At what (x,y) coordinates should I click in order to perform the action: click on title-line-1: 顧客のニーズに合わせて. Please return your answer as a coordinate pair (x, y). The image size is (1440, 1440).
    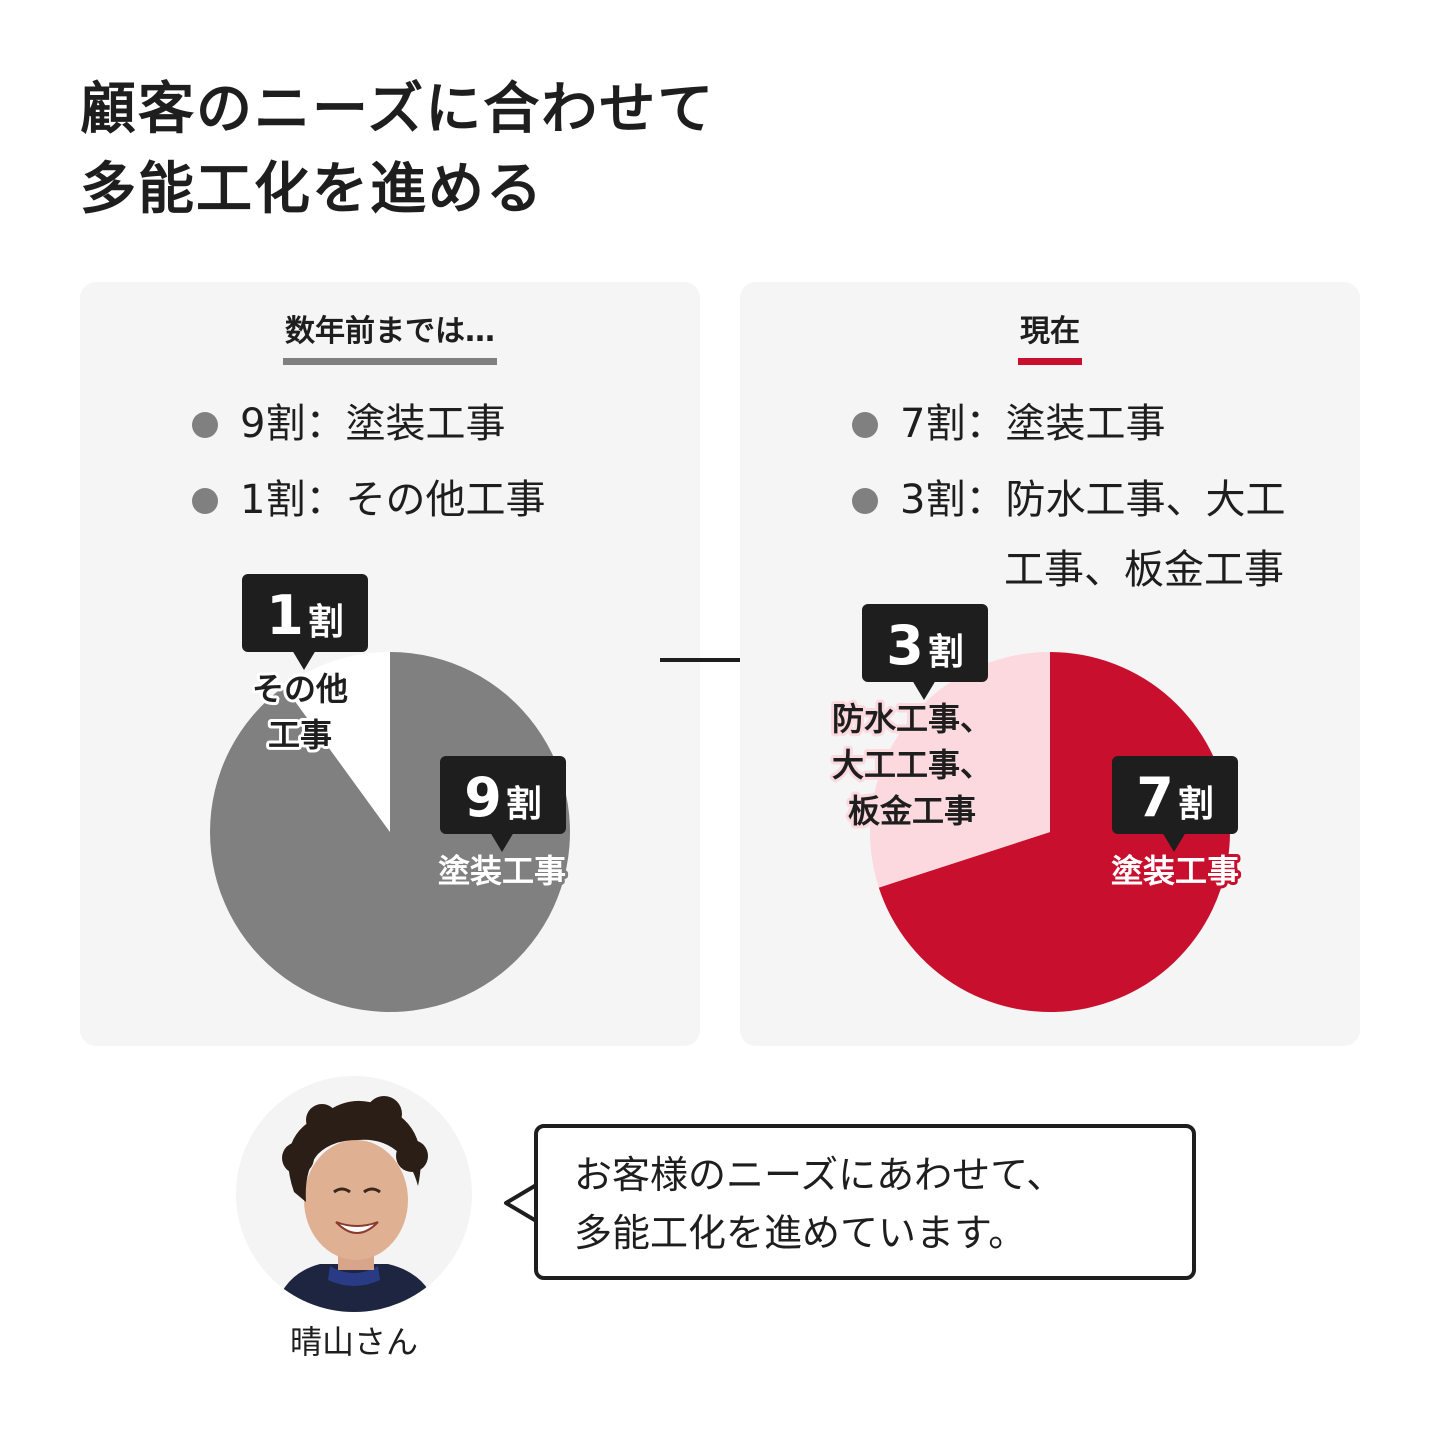
    Looking at the image, I should click on (398, 109).